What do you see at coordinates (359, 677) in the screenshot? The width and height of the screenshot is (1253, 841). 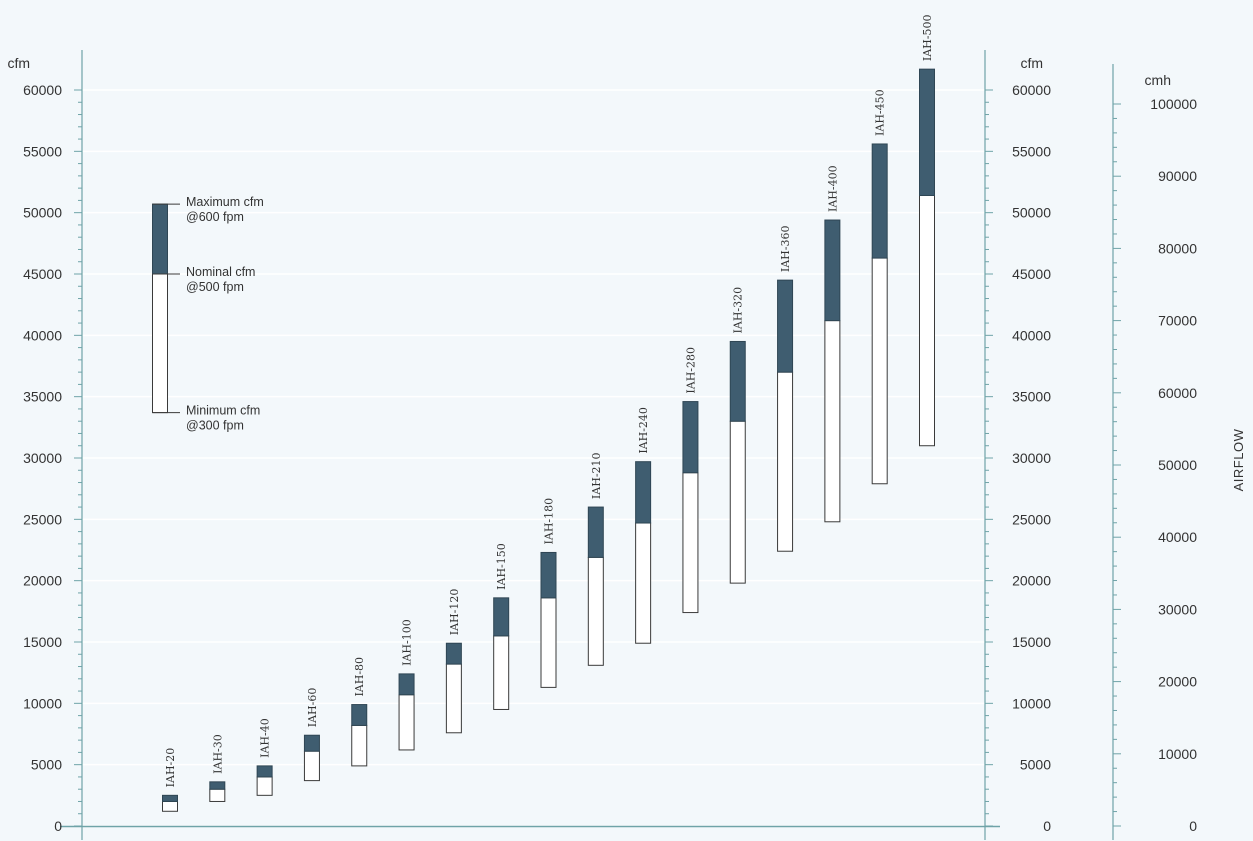 I see `bar-label: IAH-80` at bounding box center [359, 677].